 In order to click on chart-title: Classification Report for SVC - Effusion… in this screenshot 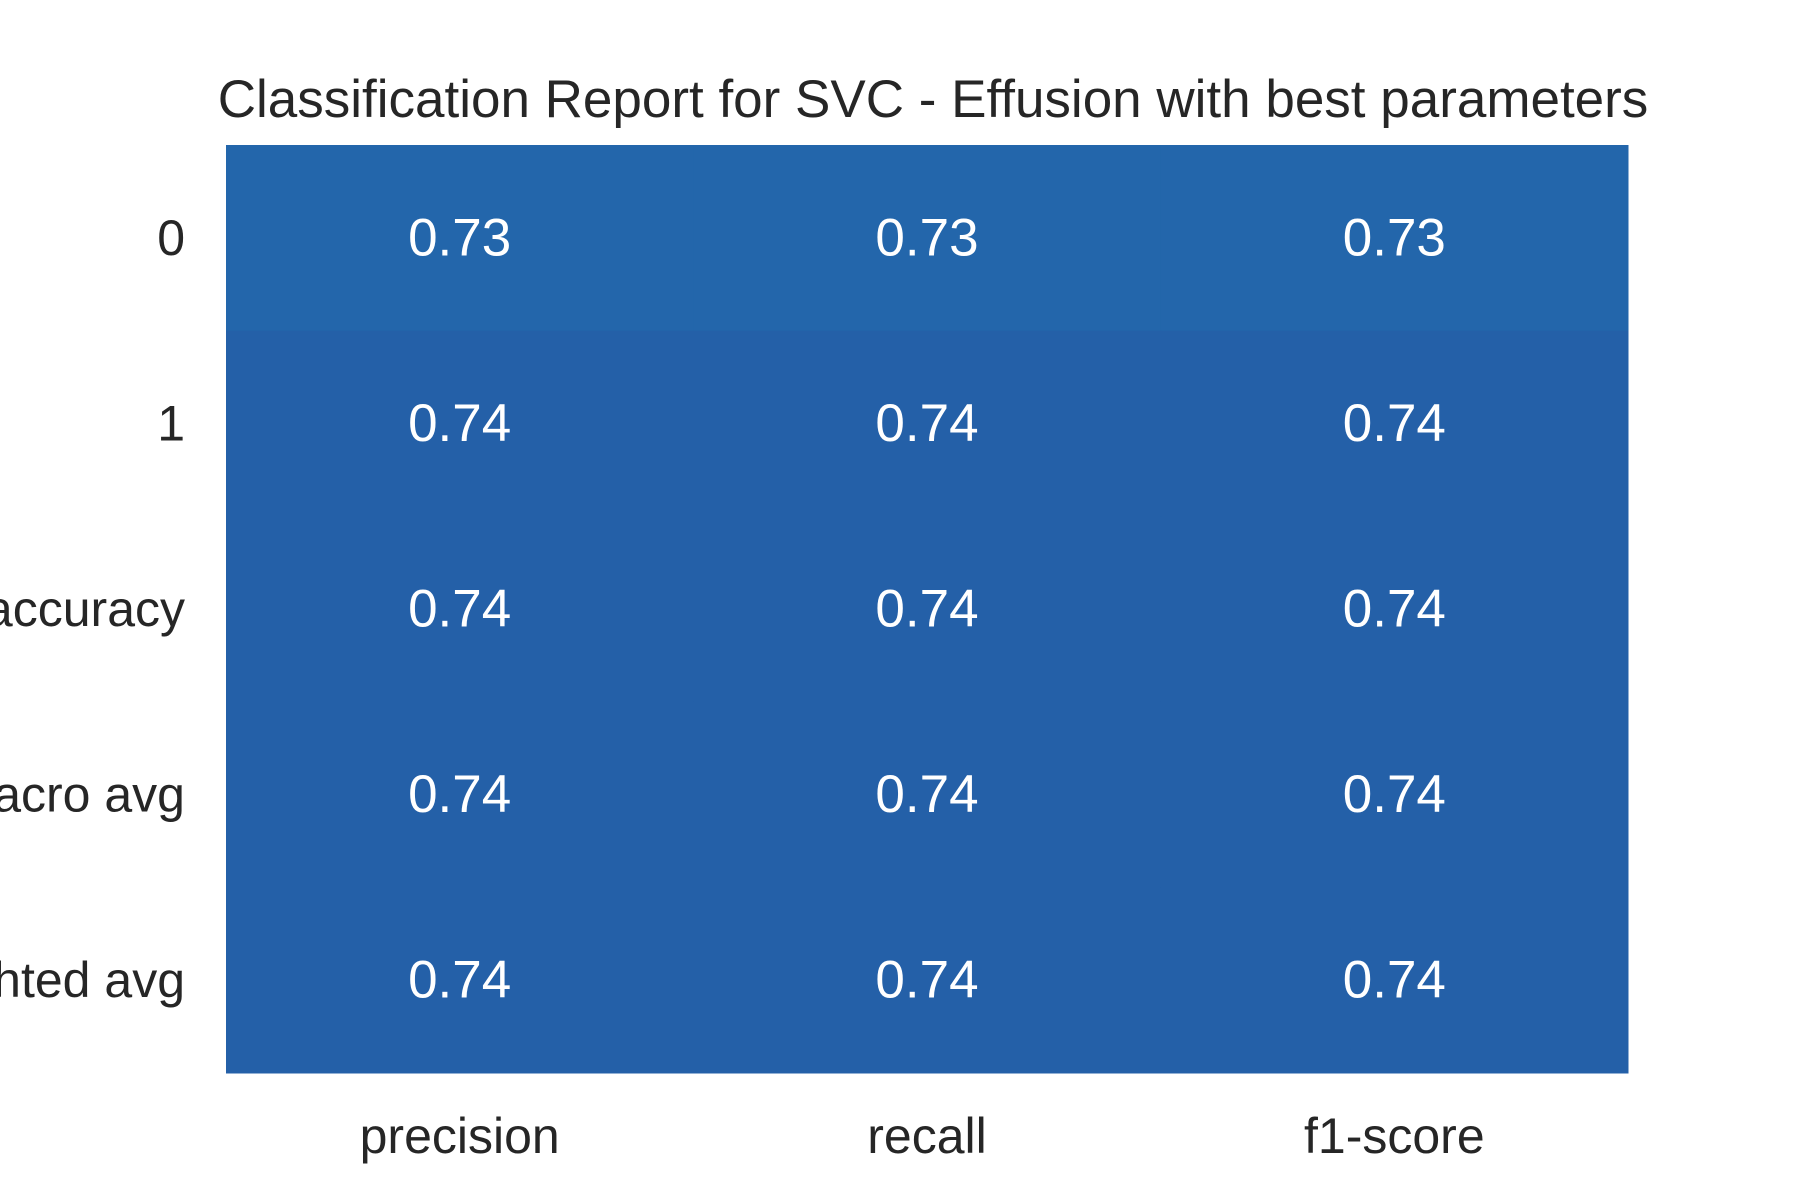, I will do `click(933, 99)`.